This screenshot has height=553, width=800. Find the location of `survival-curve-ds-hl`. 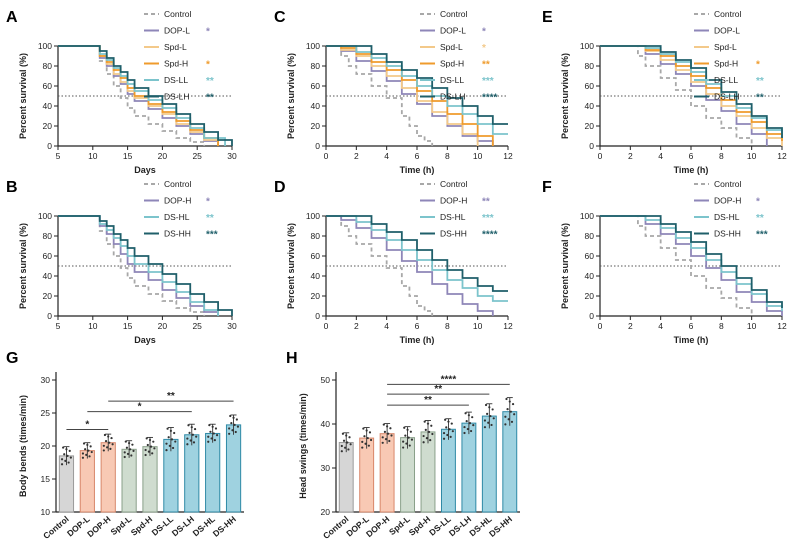

survival-curve-ds-hl is located at coordinates (138, 265).